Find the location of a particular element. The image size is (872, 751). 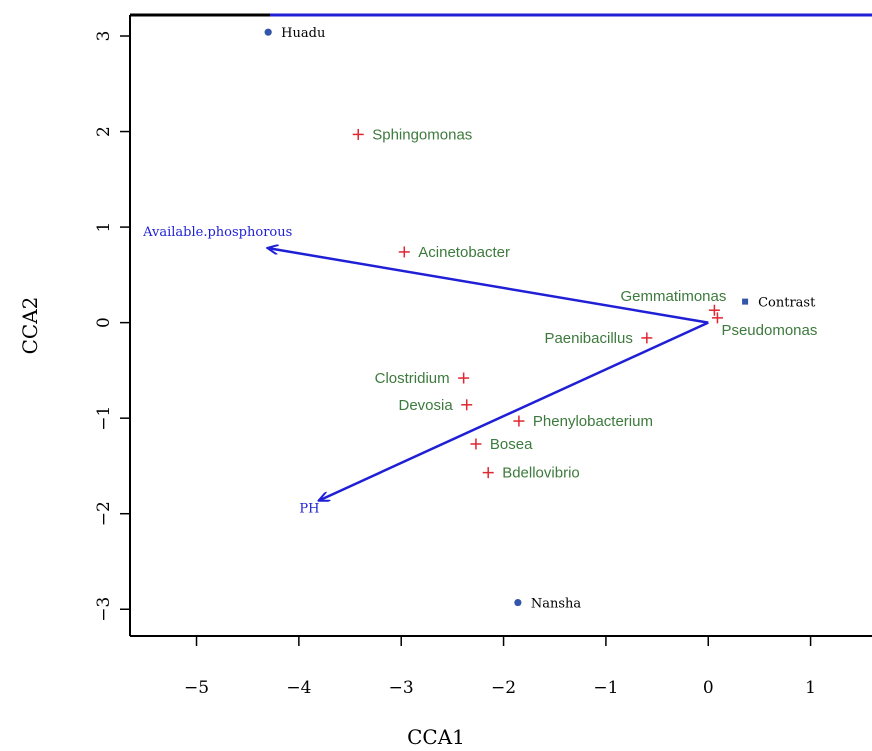

species-label: Phenylobacterium is located at coordinates (593, 421).